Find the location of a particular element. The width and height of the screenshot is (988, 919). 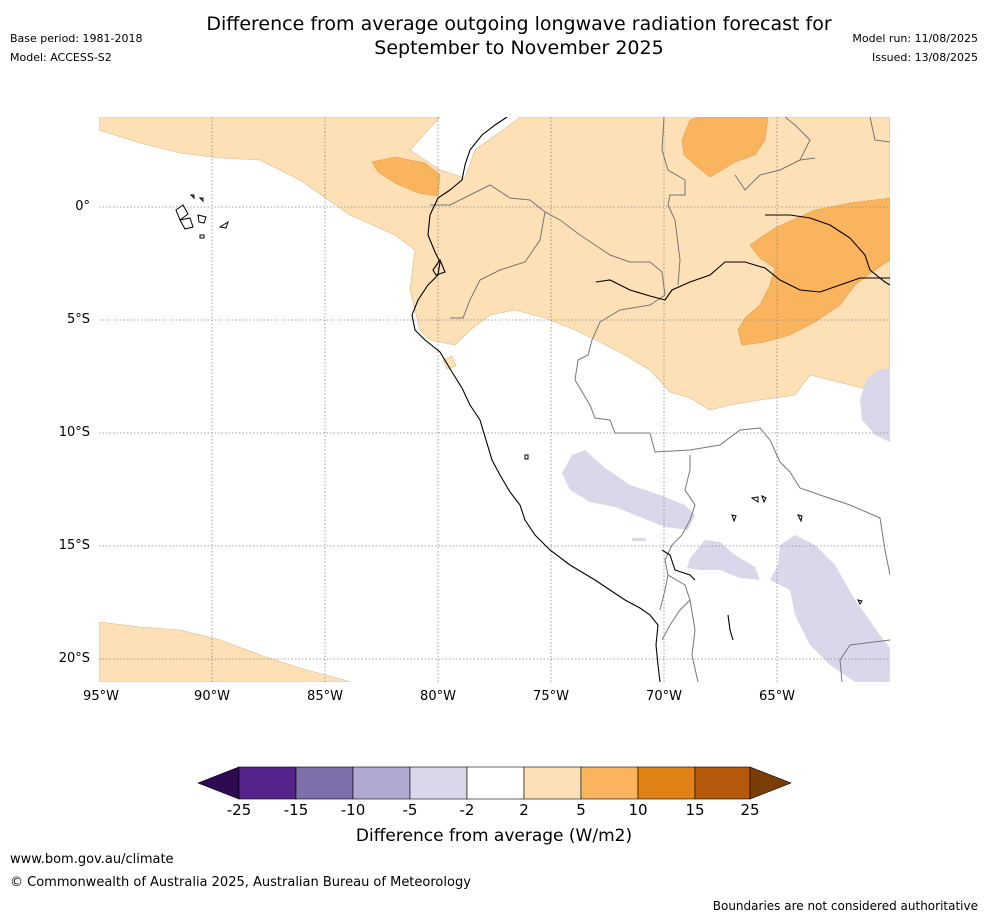

colorbar-tick: 25 is located at coordinates (750, 810).